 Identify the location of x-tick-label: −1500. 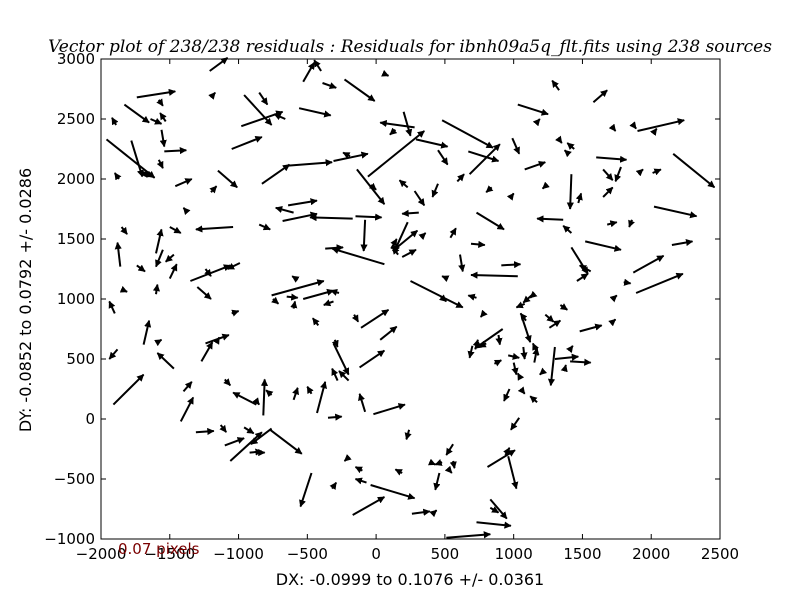
(169, 554).